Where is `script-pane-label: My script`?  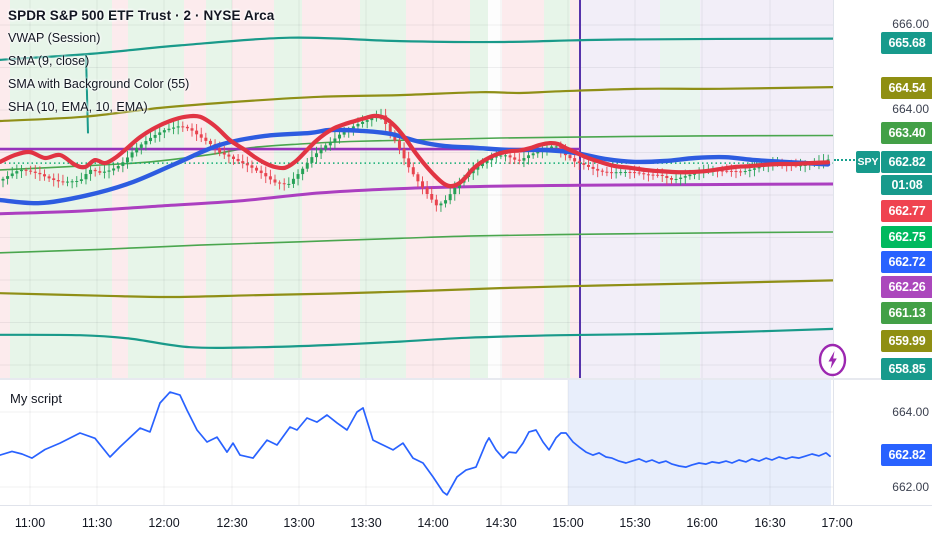 script-pane-label: My script is located at coordinates (36, 398).